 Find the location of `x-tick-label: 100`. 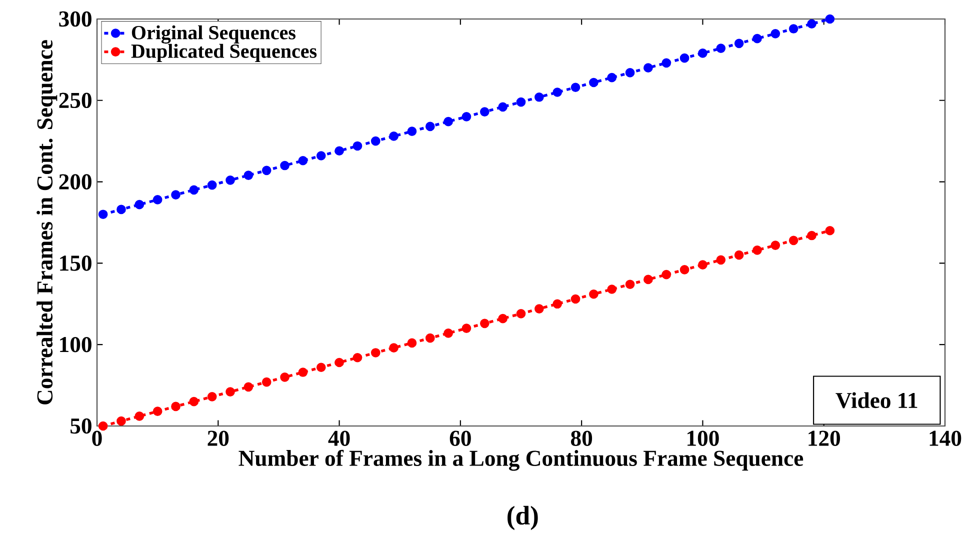

x-tick-label: 100 is located at coordinates (703, 438).